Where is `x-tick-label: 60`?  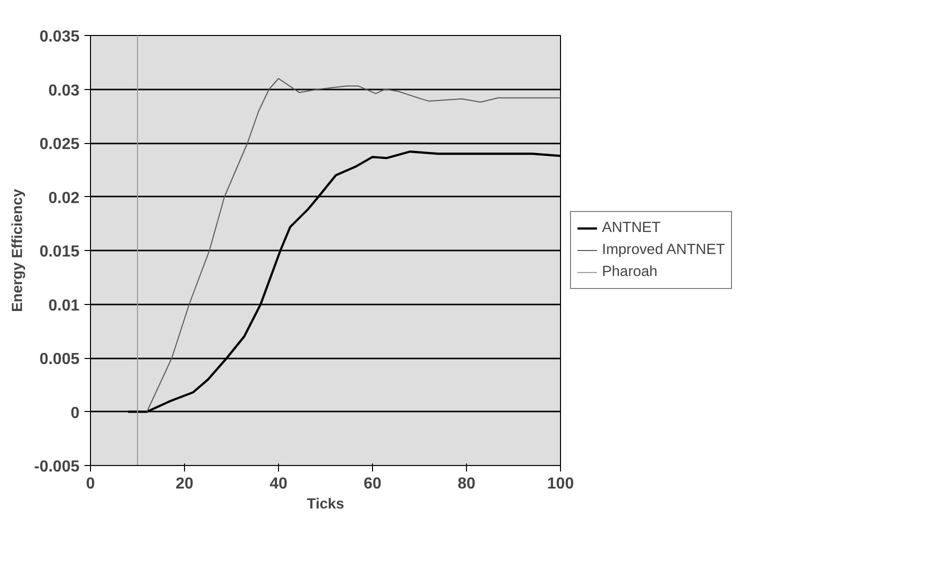 x-tick-label: 60 is located at coordinates (373, 484).